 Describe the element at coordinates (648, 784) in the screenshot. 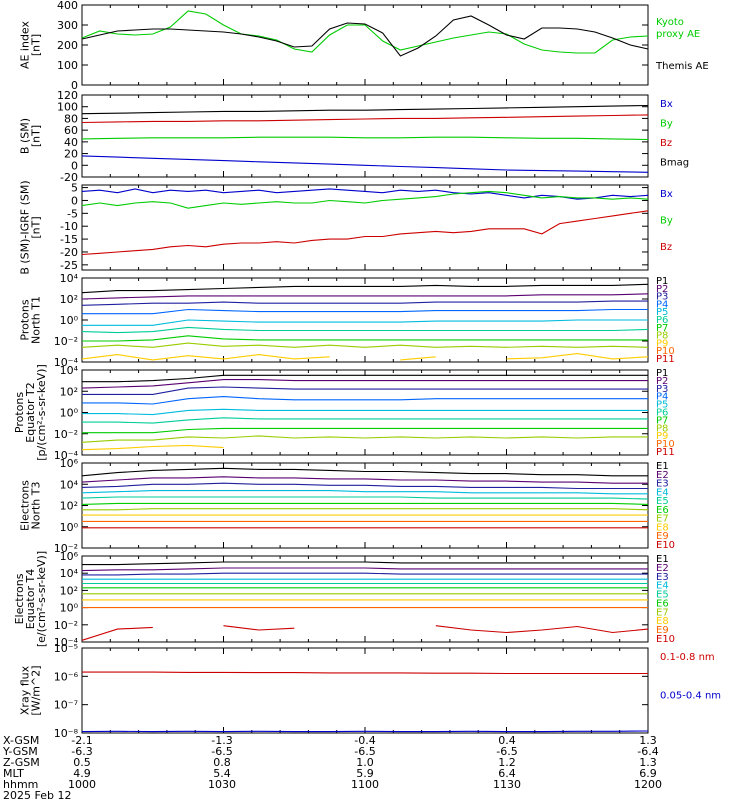

I see `footer-value: 1200` at that location.